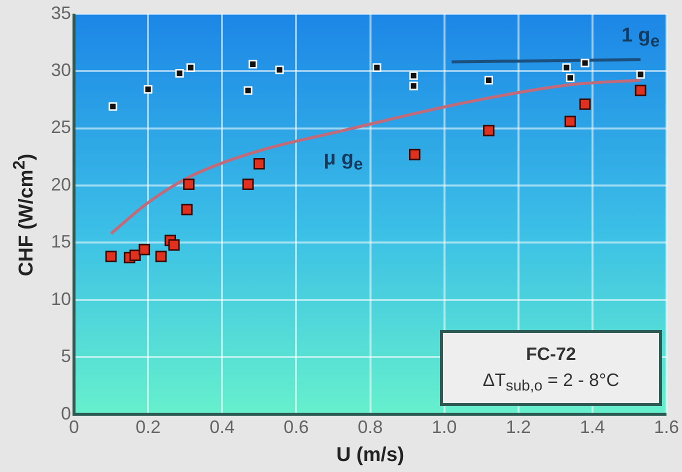 The width and height of the screenshot is (682, 472). I want to click on y-tick-label: 30, so click(61, 70).